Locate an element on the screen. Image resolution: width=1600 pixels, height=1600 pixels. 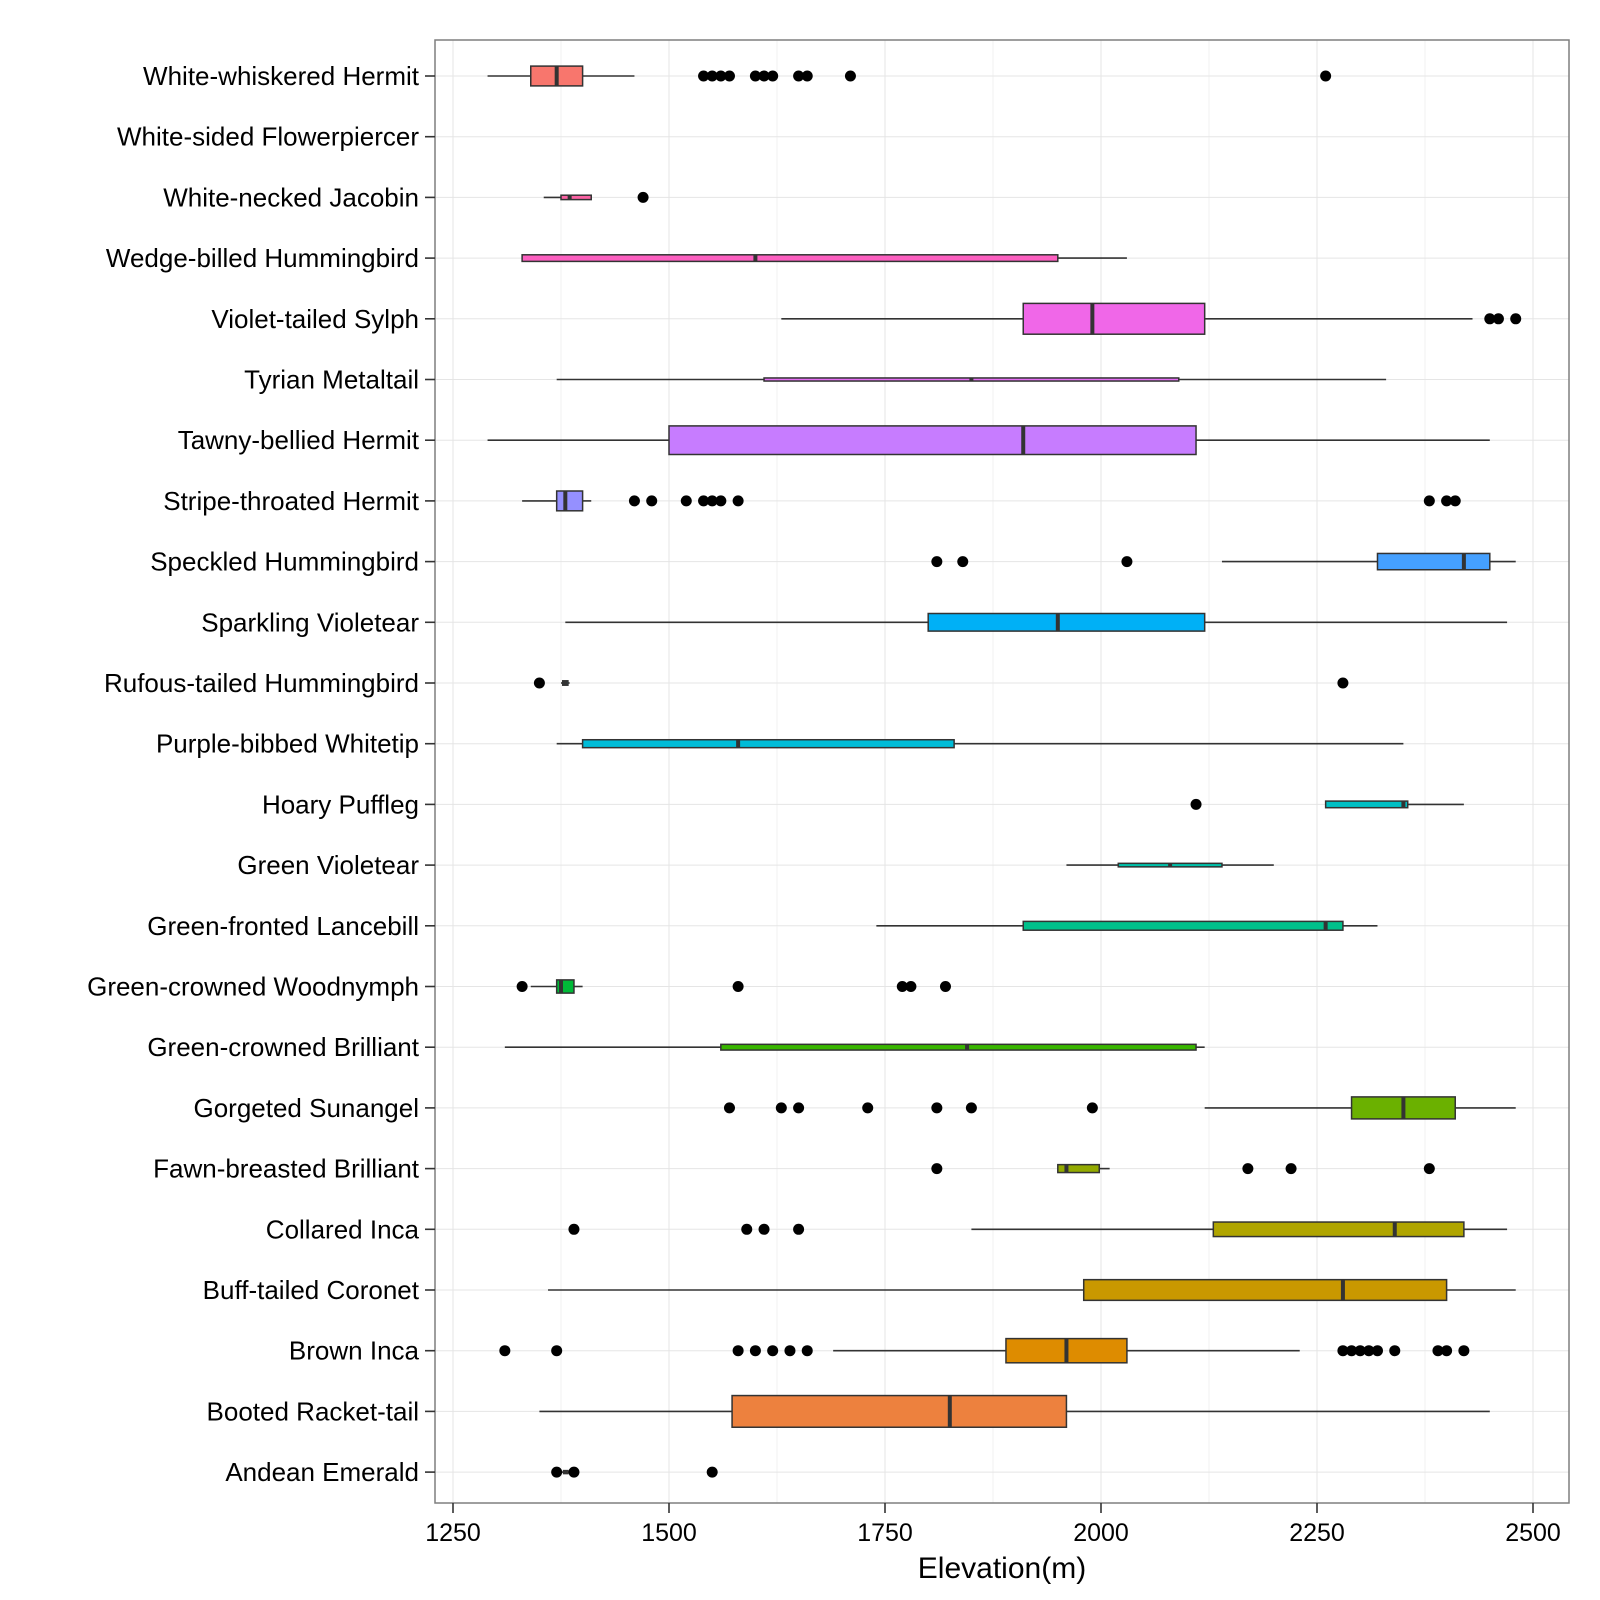
x-axis: 1250 1500 1750 2000 2250 2500 is located at coordinates (993, 1525).